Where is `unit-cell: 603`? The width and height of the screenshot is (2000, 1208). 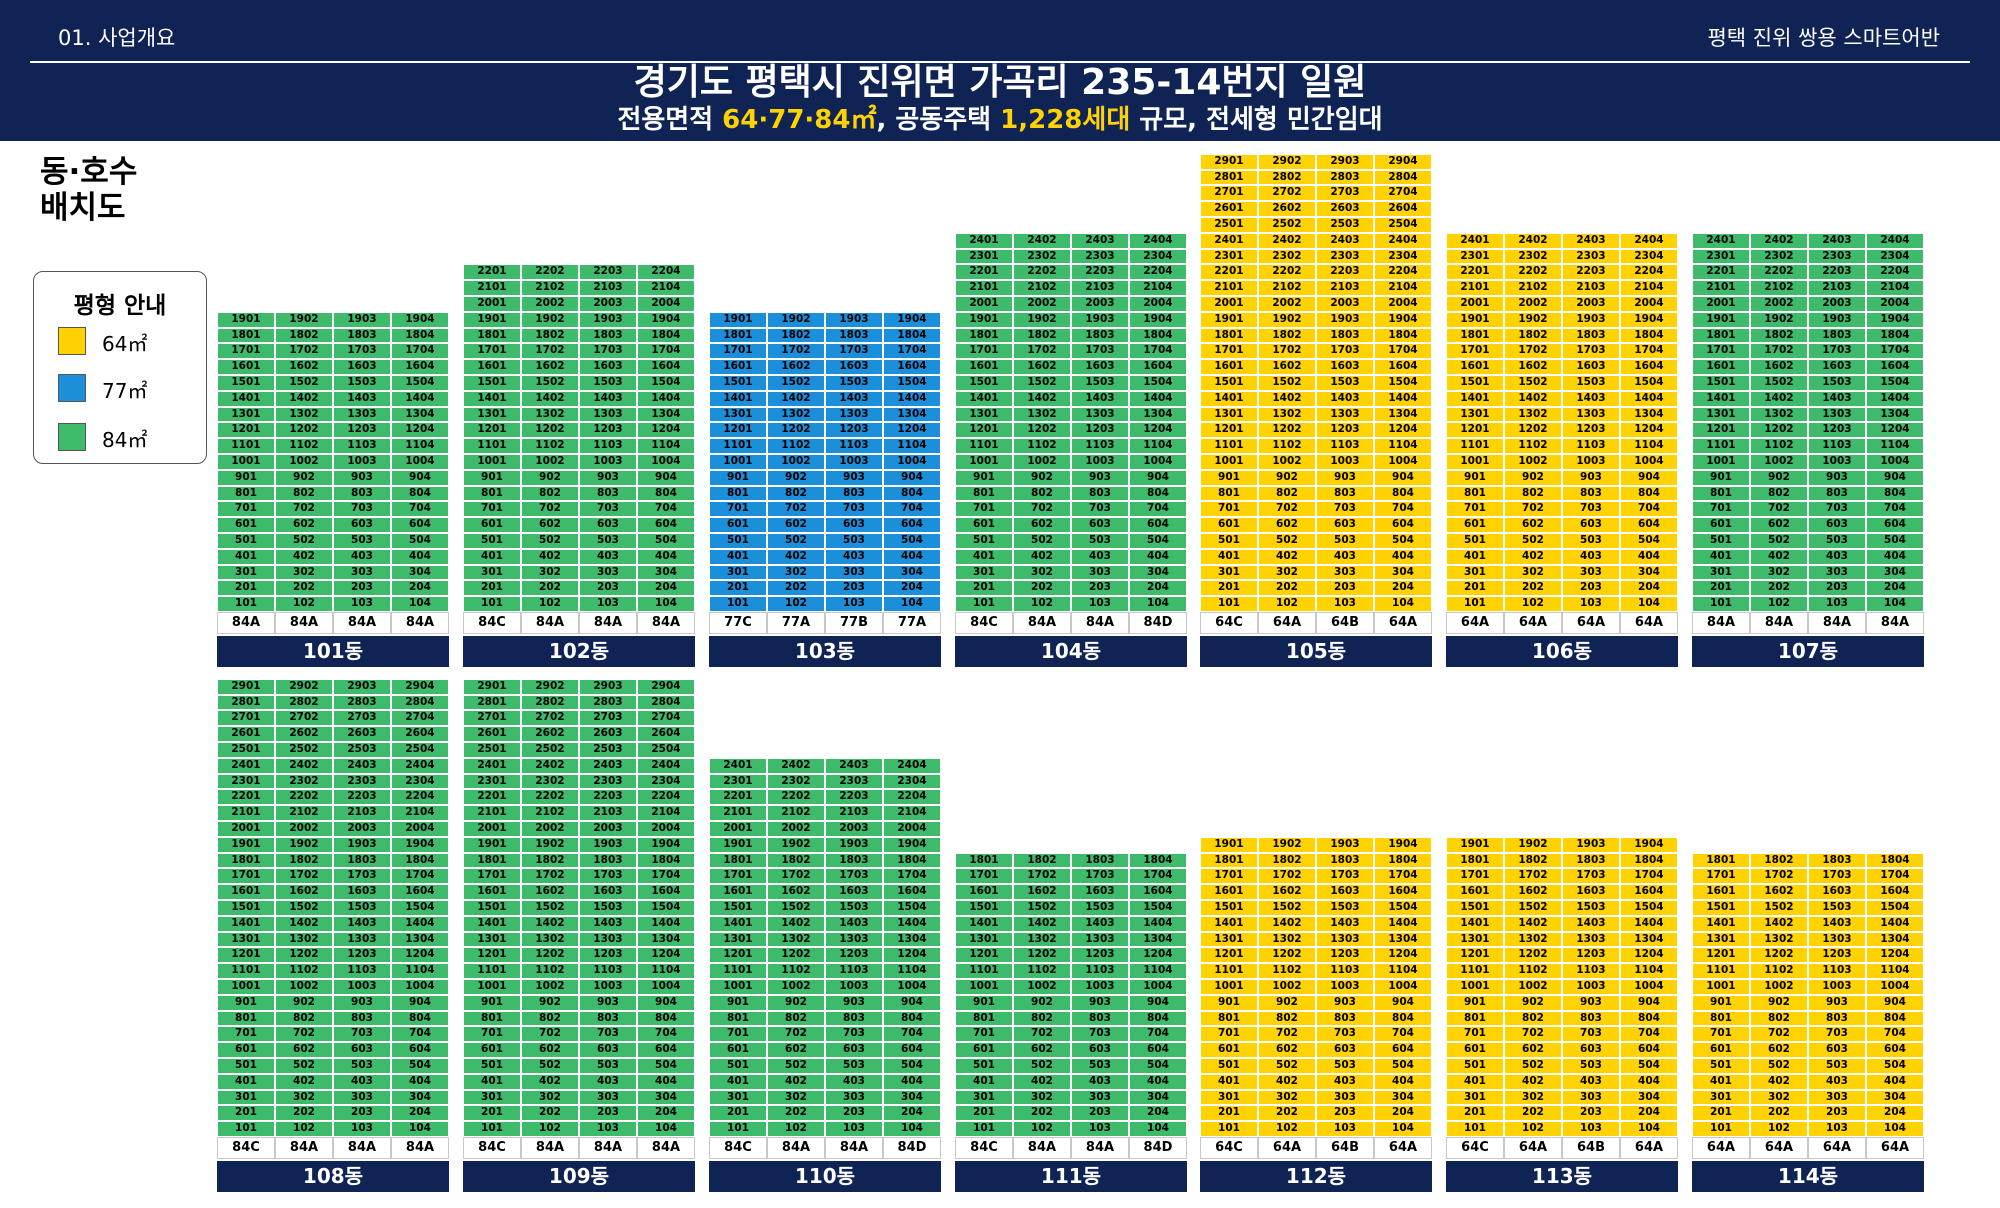
unit-cell: 603 is located at coordinates (362, 525).